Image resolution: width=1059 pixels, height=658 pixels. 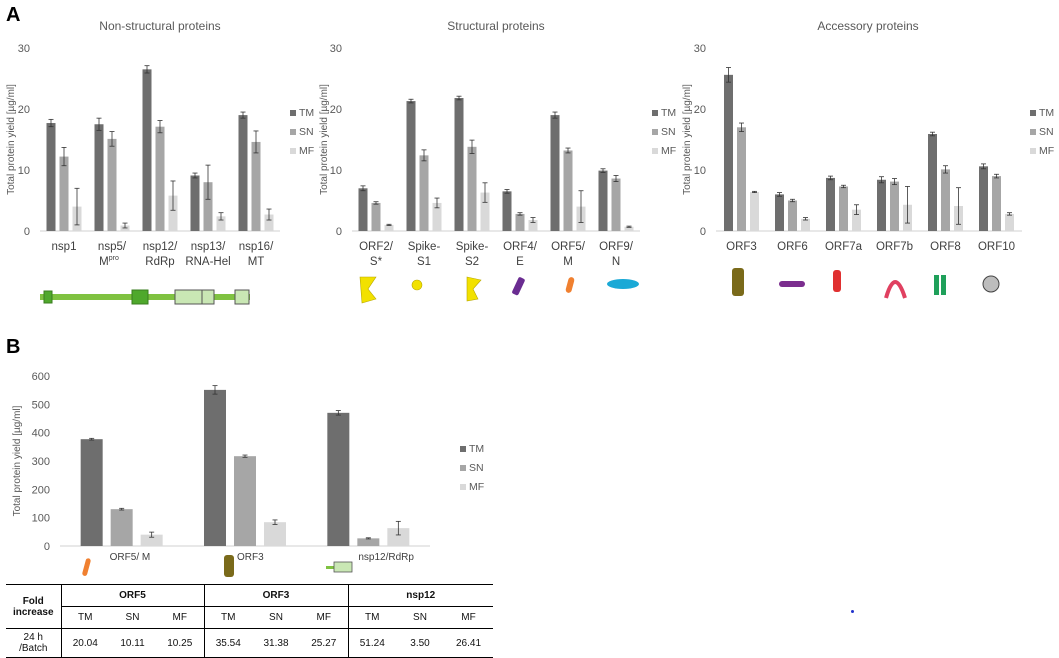 What do you see at coordinates (33, 601) in the screenshot?
I see `fold-header-line1: Fold` at bounding box center [33, 601].